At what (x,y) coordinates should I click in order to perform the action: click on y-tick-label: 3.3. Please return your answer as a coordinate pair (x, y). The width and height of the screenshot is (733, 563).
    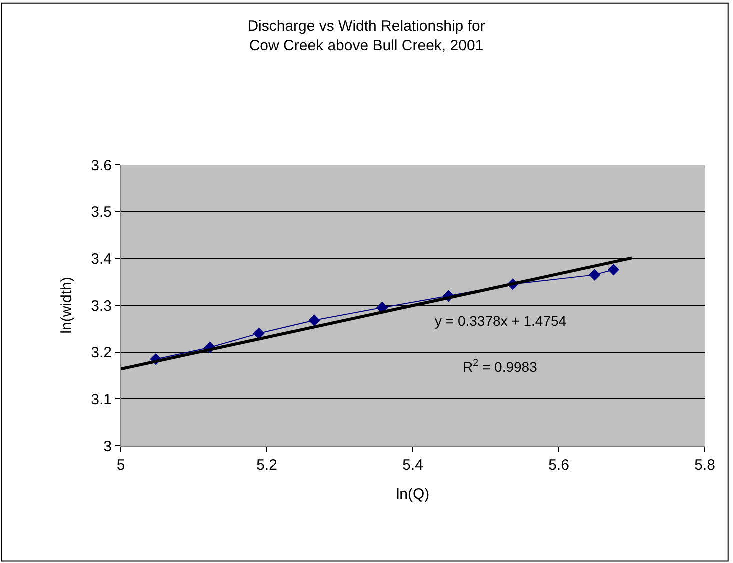
    Looking at the image, I should click on (101, 306).